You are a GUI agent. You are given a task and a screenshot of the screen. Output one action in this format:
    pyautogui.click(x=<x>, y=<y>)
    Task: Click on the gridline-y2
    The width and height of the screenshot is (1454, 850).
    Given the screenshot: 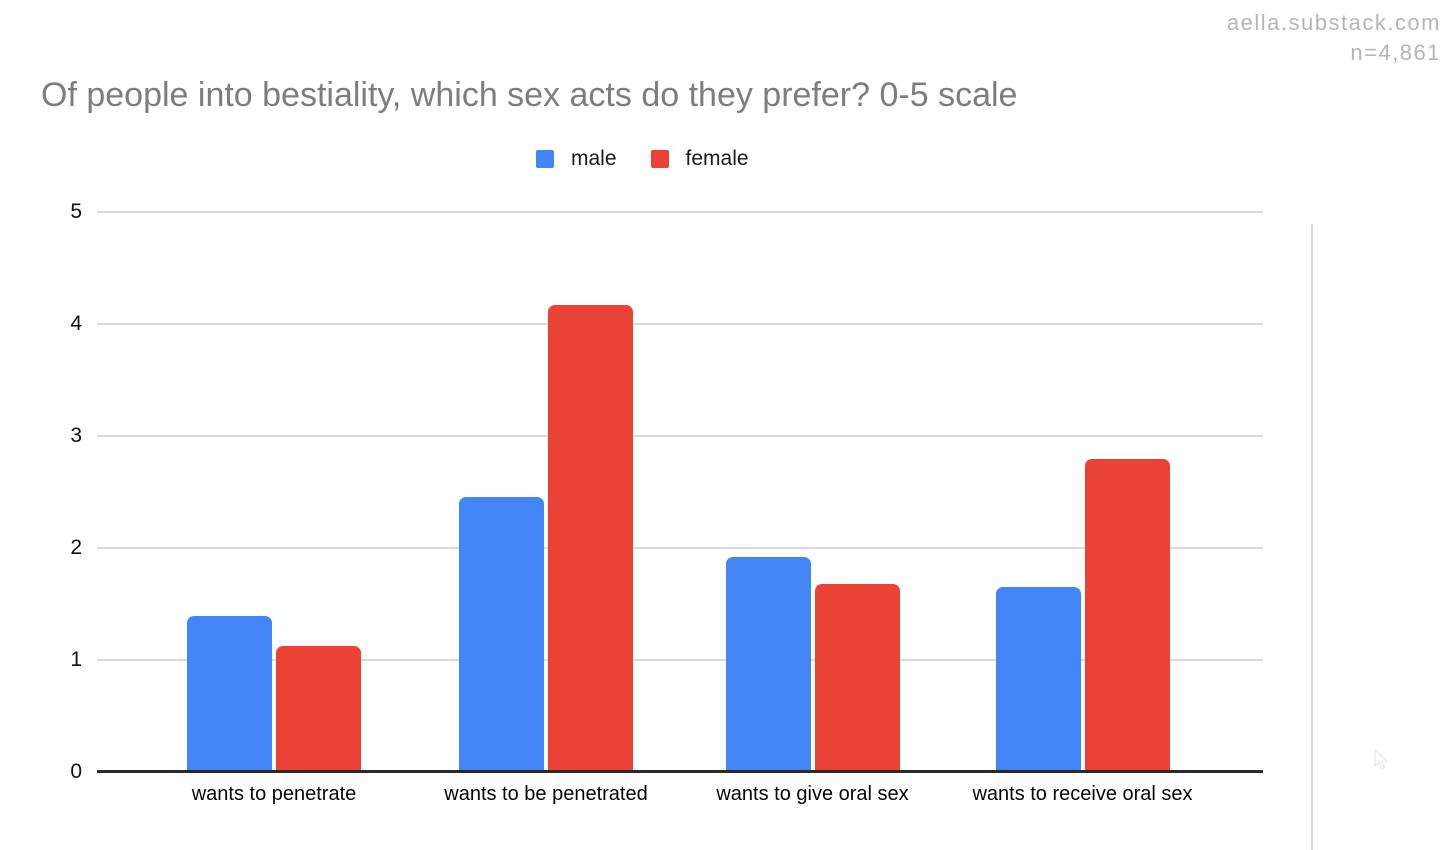 What is the action you would take?
    pyautogui.click(x=680, y=548)
    